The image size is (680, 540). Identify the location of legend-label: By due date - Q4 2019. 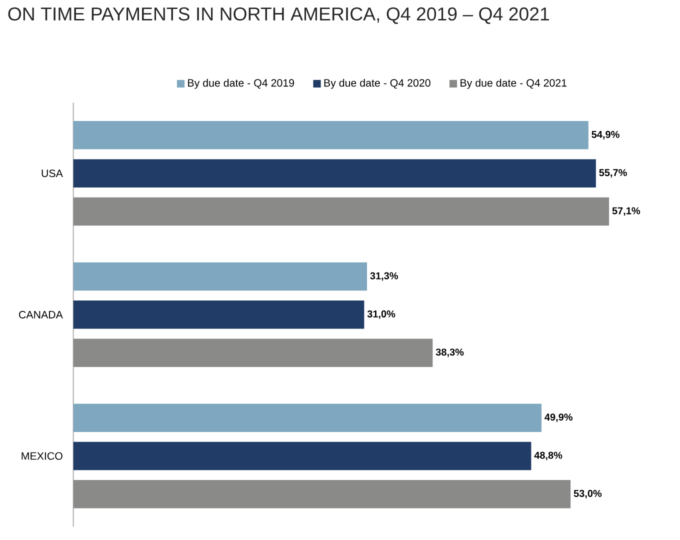
(241, 83).